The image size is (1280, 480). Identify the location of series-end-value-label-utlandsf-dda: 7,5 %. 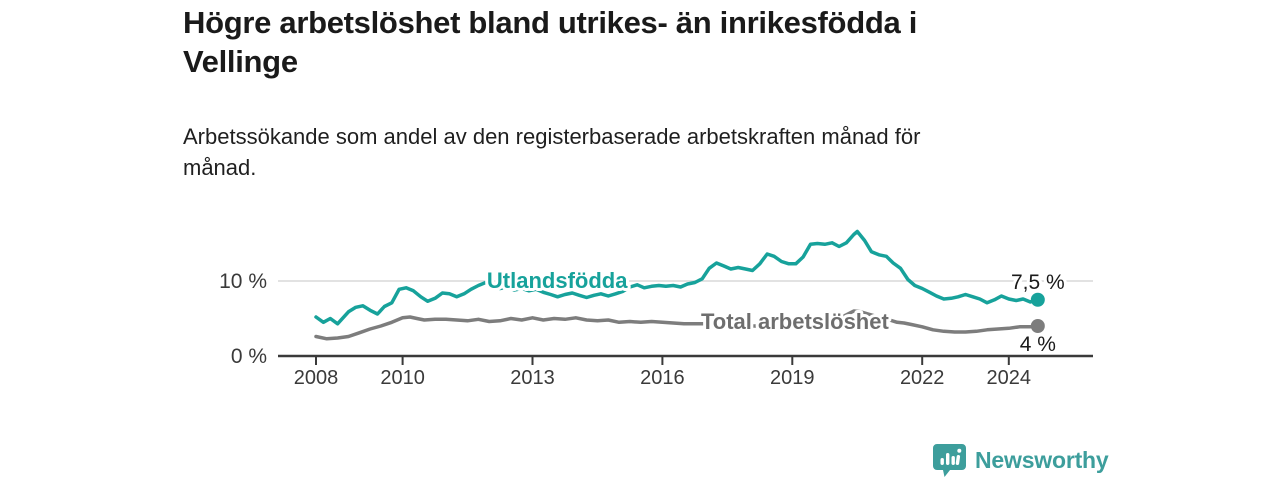
(1038, 282).